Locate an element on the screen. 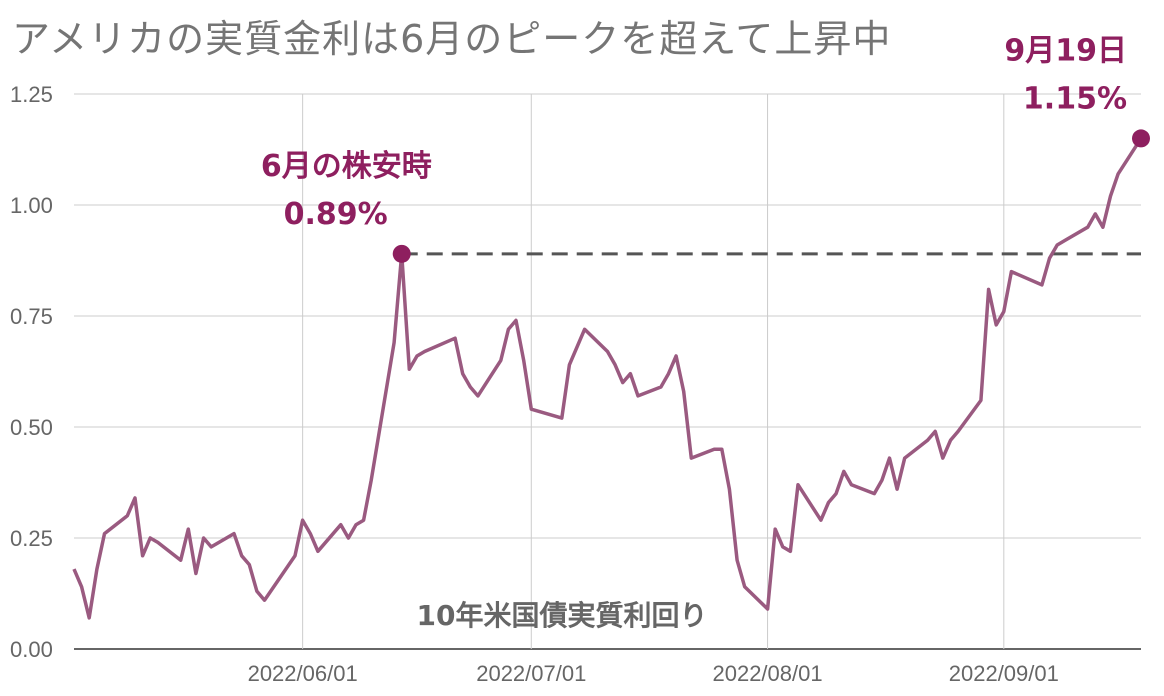 This screenshot has height=696, width=1164. y-tick-label: 1.25 is located at coordinates (31, 94).